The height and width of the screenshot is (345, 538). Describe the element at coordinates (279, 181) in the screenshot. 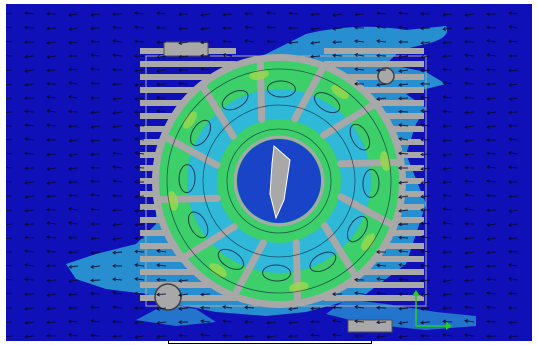

I see `rotor-hub-ring` at that location.